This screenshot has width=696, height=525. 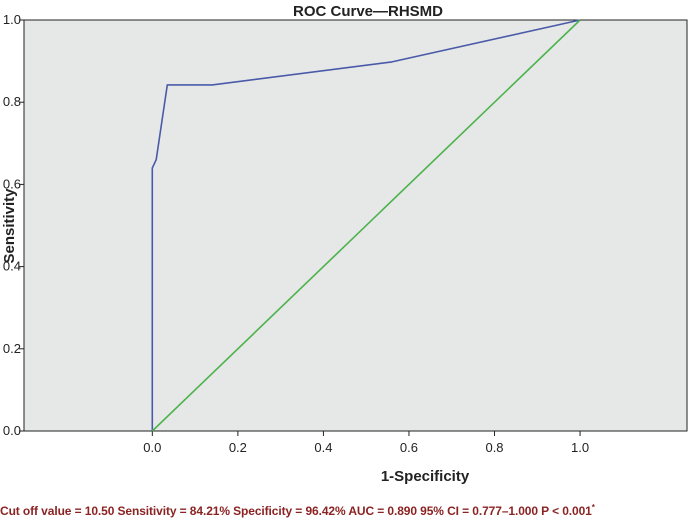 What do you see at coordinates (152, 447) in the screenshot?
I see `x-tick-label: 0.0` at bounding box center [152, 447].